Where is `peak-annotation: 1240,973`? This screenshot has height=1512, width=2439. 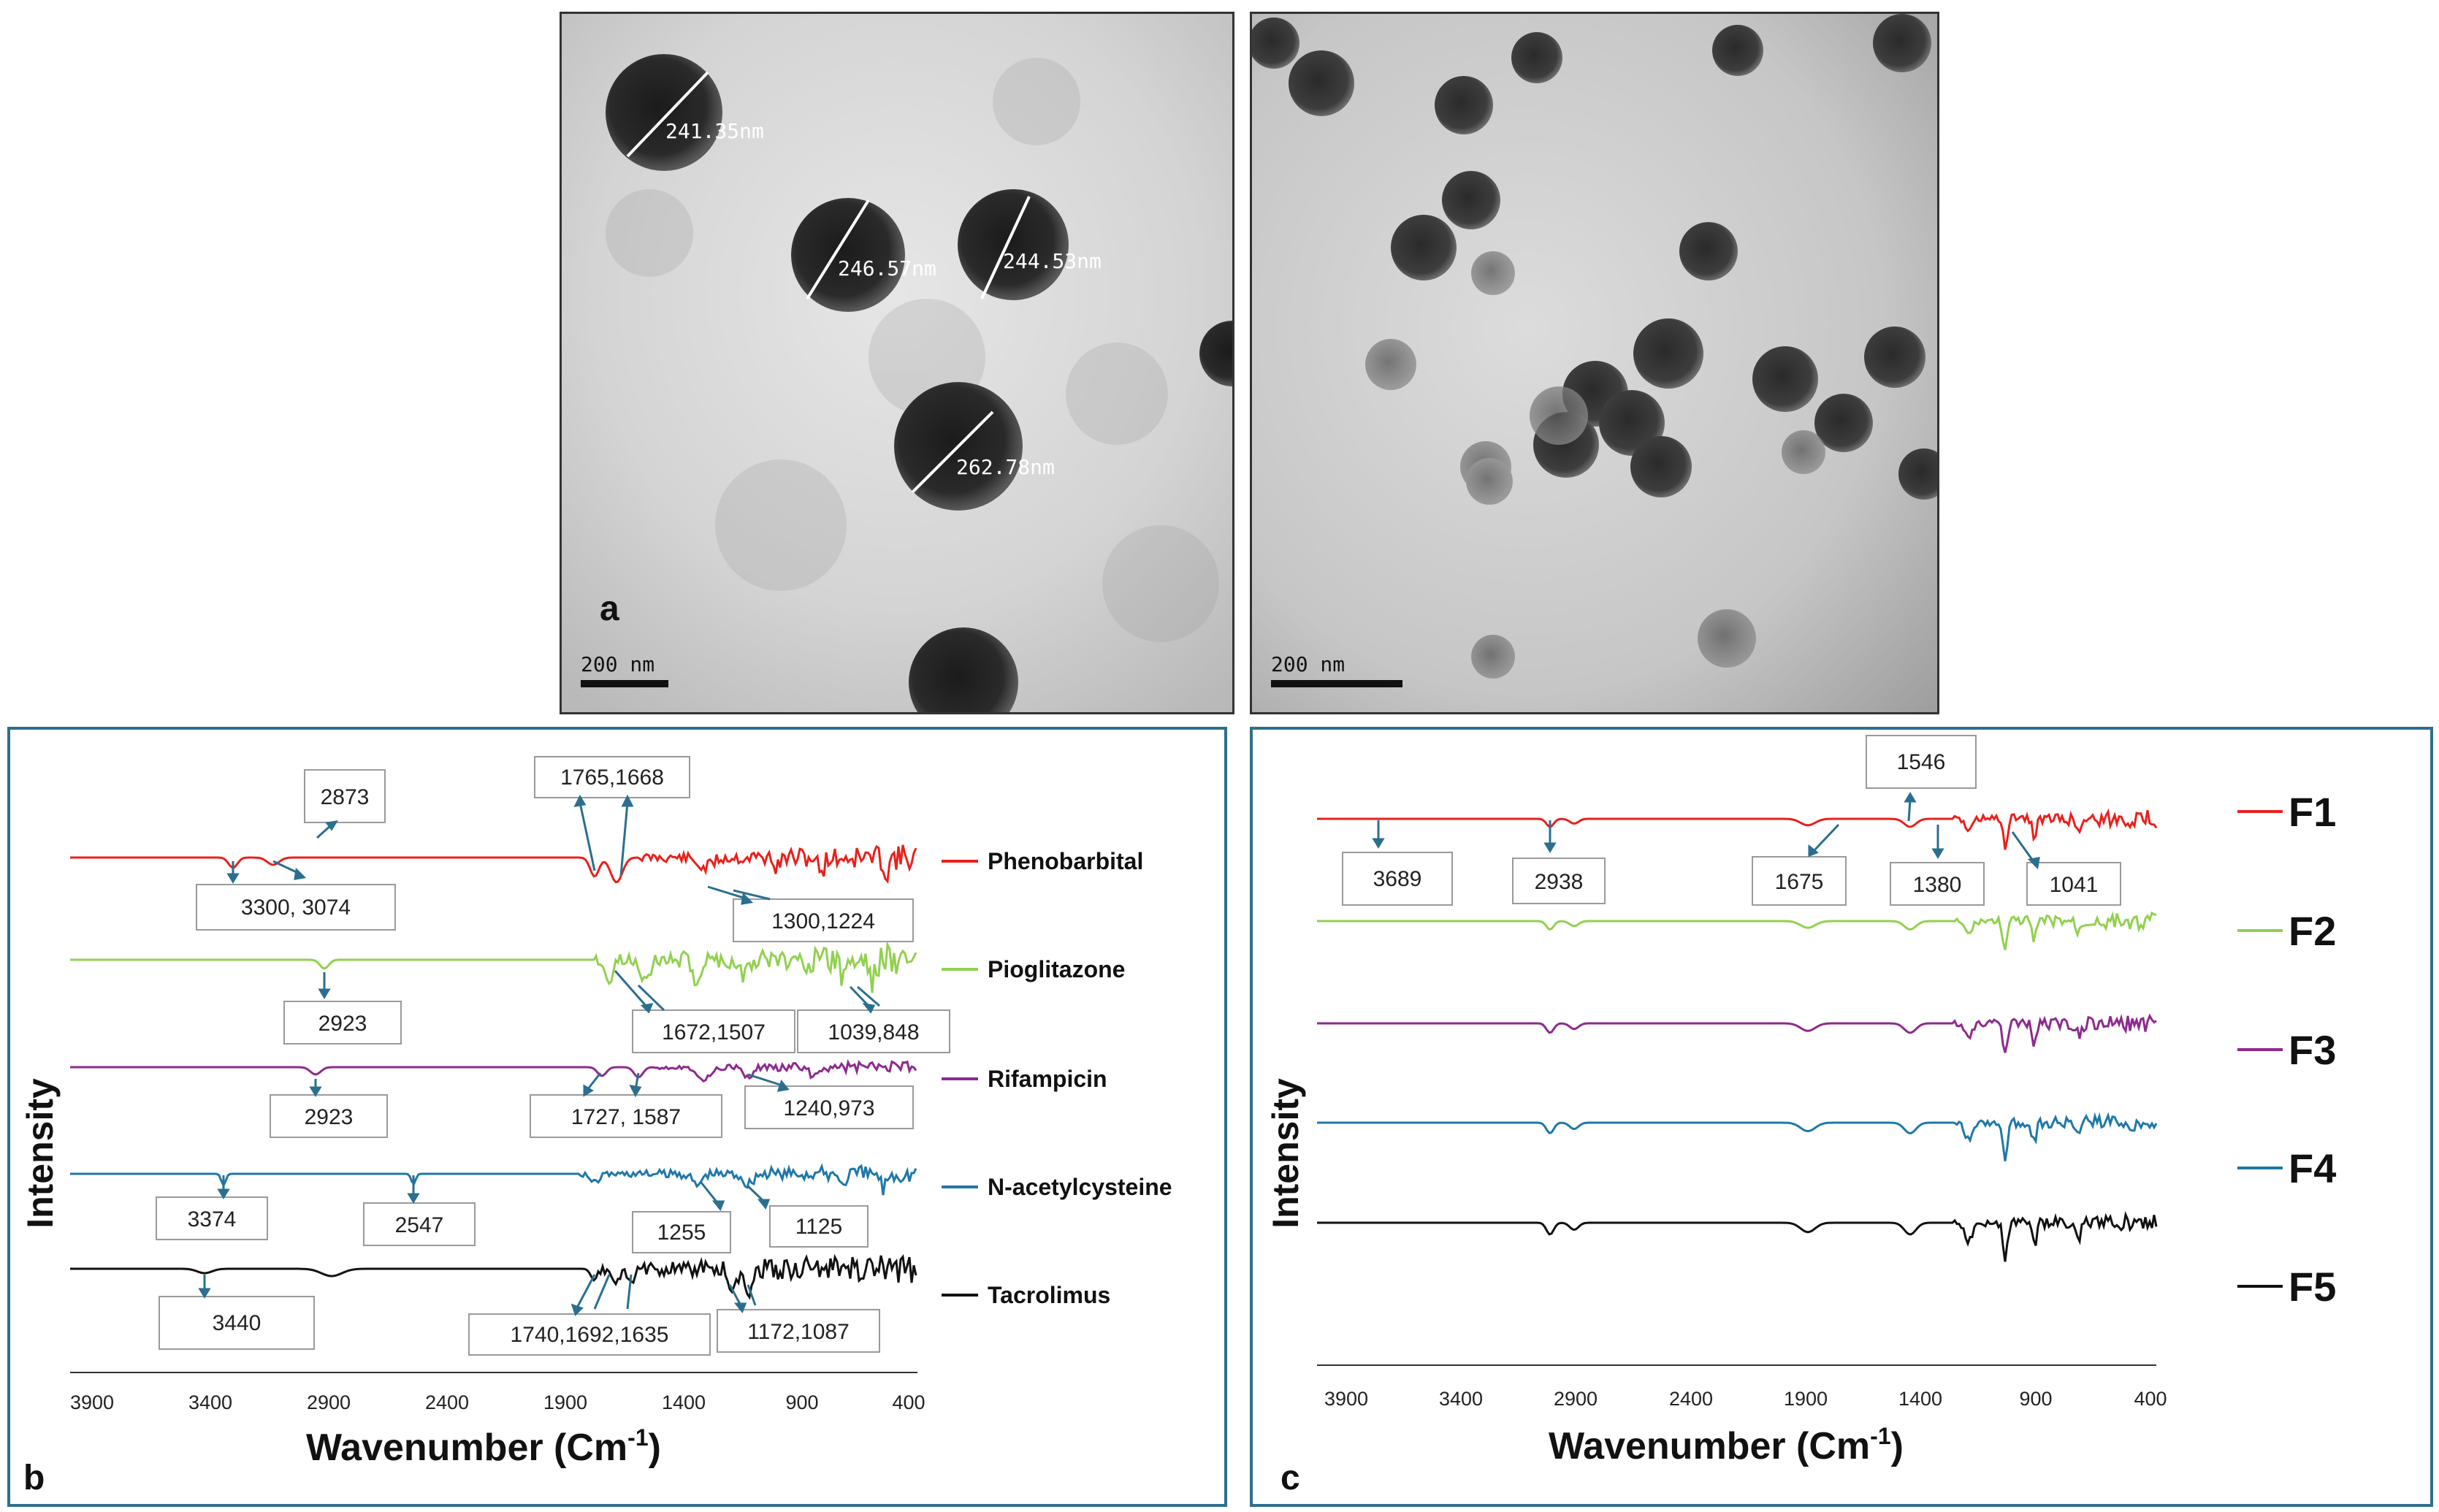
peak-annotation: 1240,973 is located at coordinates (828, 1108).